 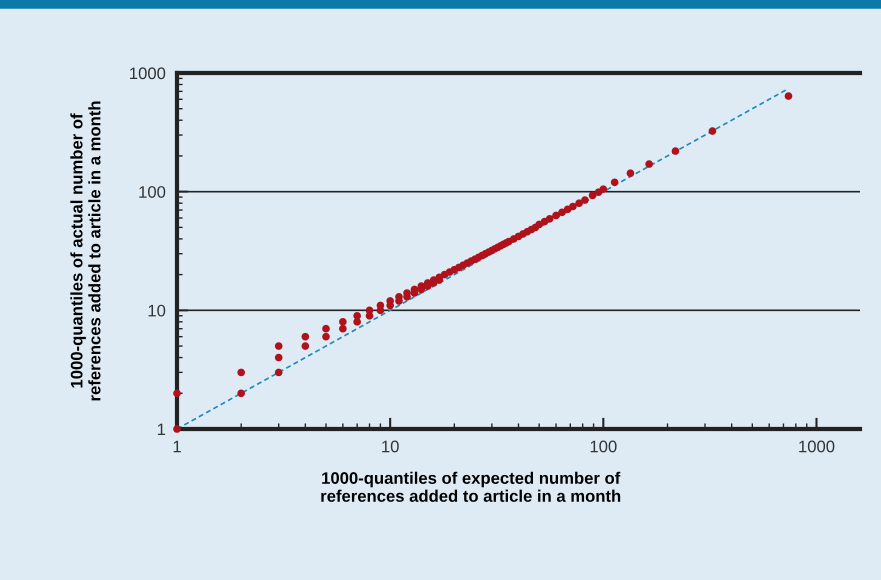 I want to click on y-tick-label: 1000, so click(x=148, y=73).